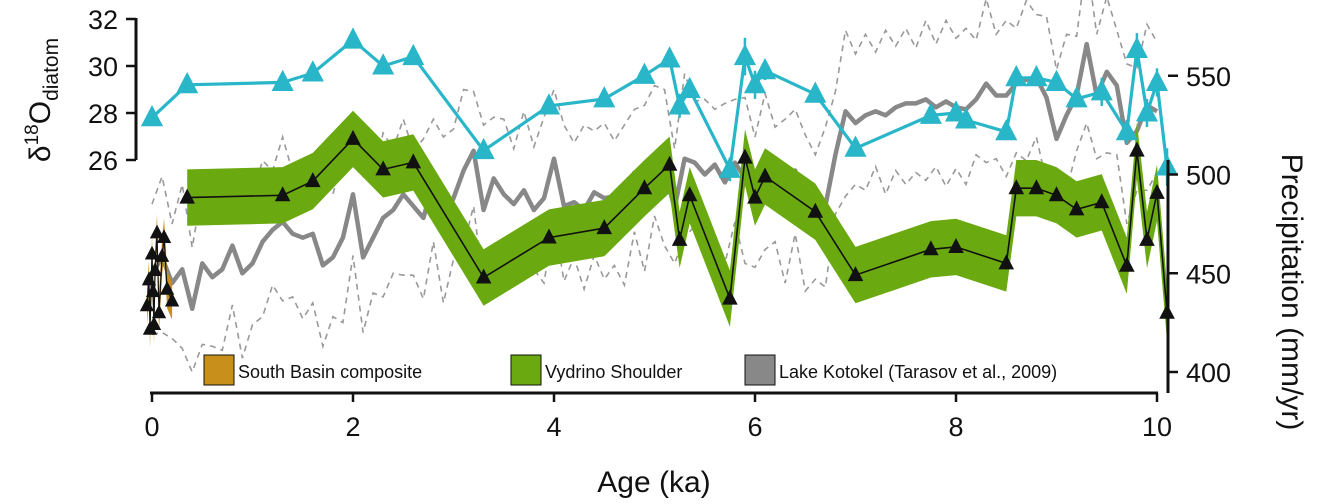 The image size is (1322, 504). I want to click on legend-label: South Basin composite, so click(330, 372).